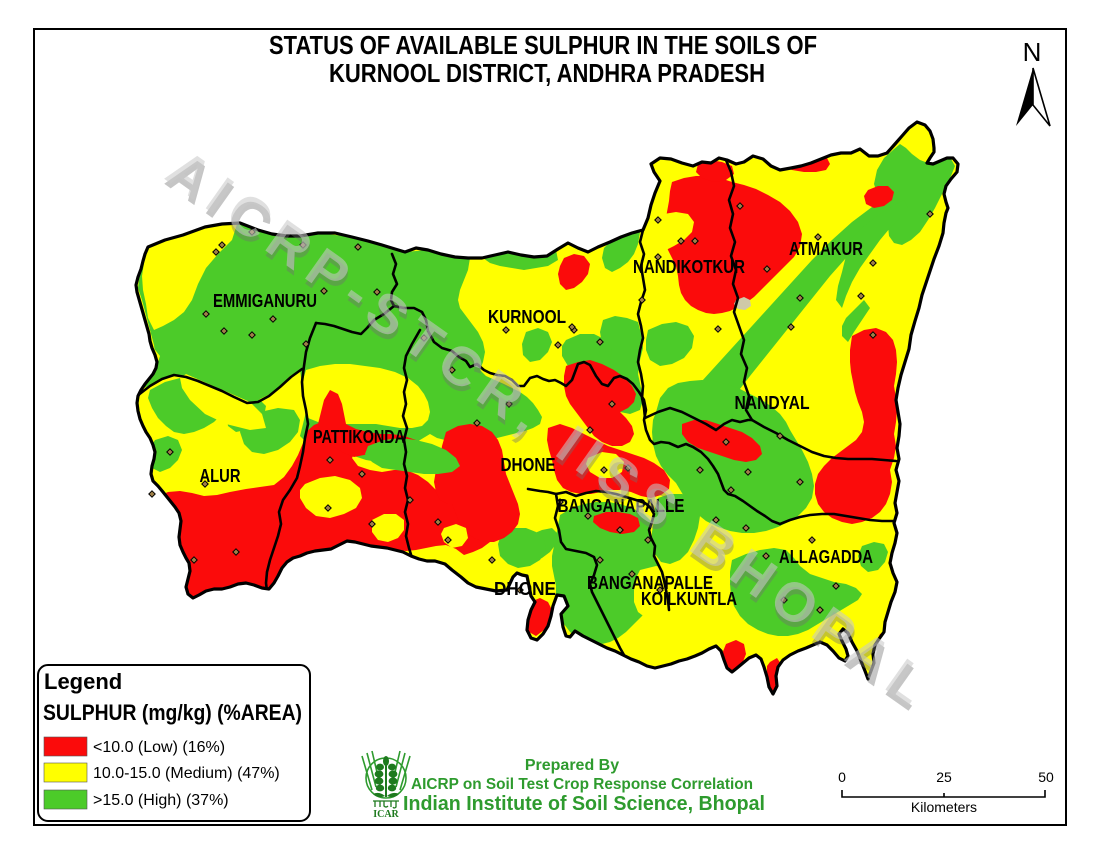  What do you see at coordinates (572, 765) in the screenshot?
I see `svg-text: Prepared By` at bounding box center [572, 765].